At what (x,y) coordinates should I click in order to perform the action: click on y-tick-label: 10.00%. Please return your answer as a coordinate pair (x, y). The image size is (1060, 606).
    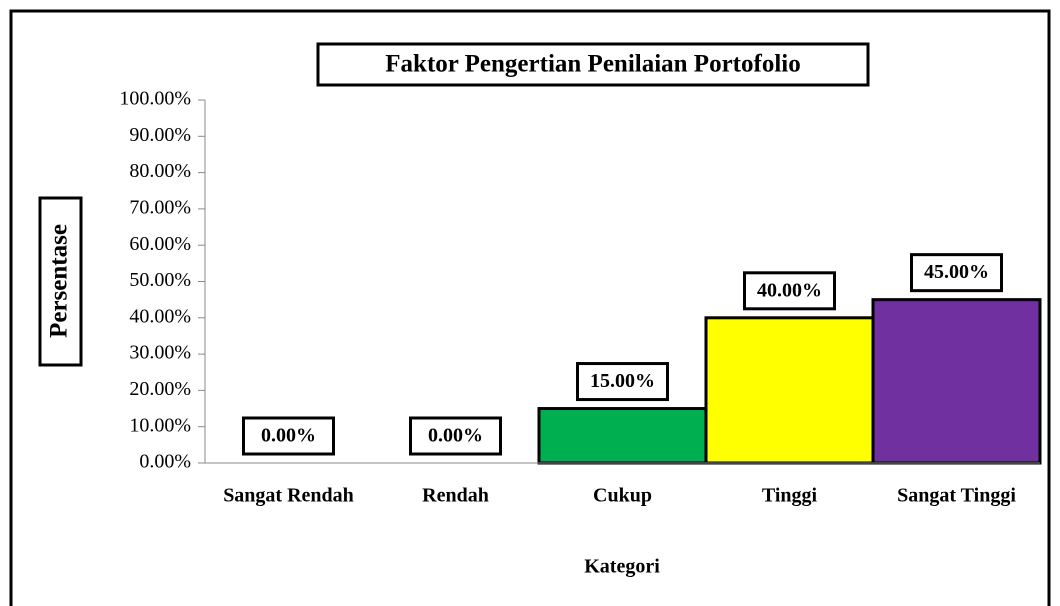
    Looking at the image, I should click on (160, 425).